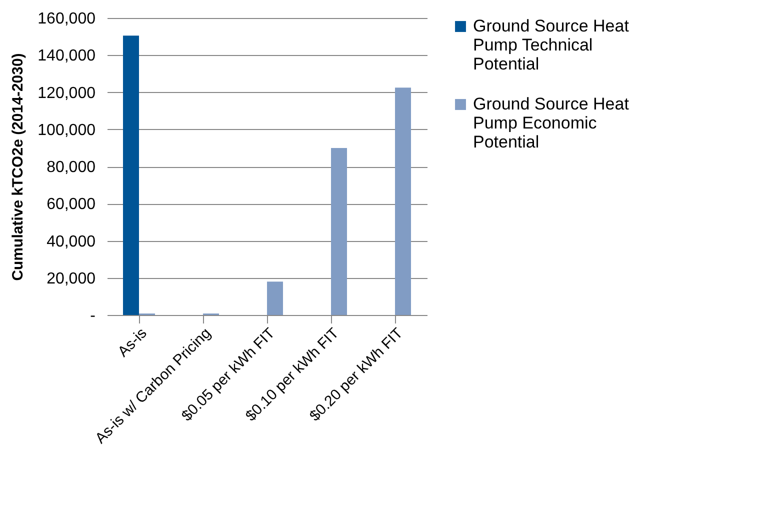  Describe the element at coordinates (18, 167) in the screenshot. I see `y-axis-title: Cumulative kTCO2e (2014-2030)` at that location.